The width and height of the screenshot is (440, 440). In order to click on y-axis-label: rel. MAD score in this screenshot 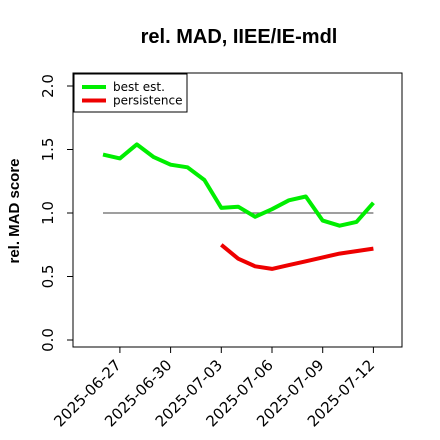, I will do `click(14, 210)`.